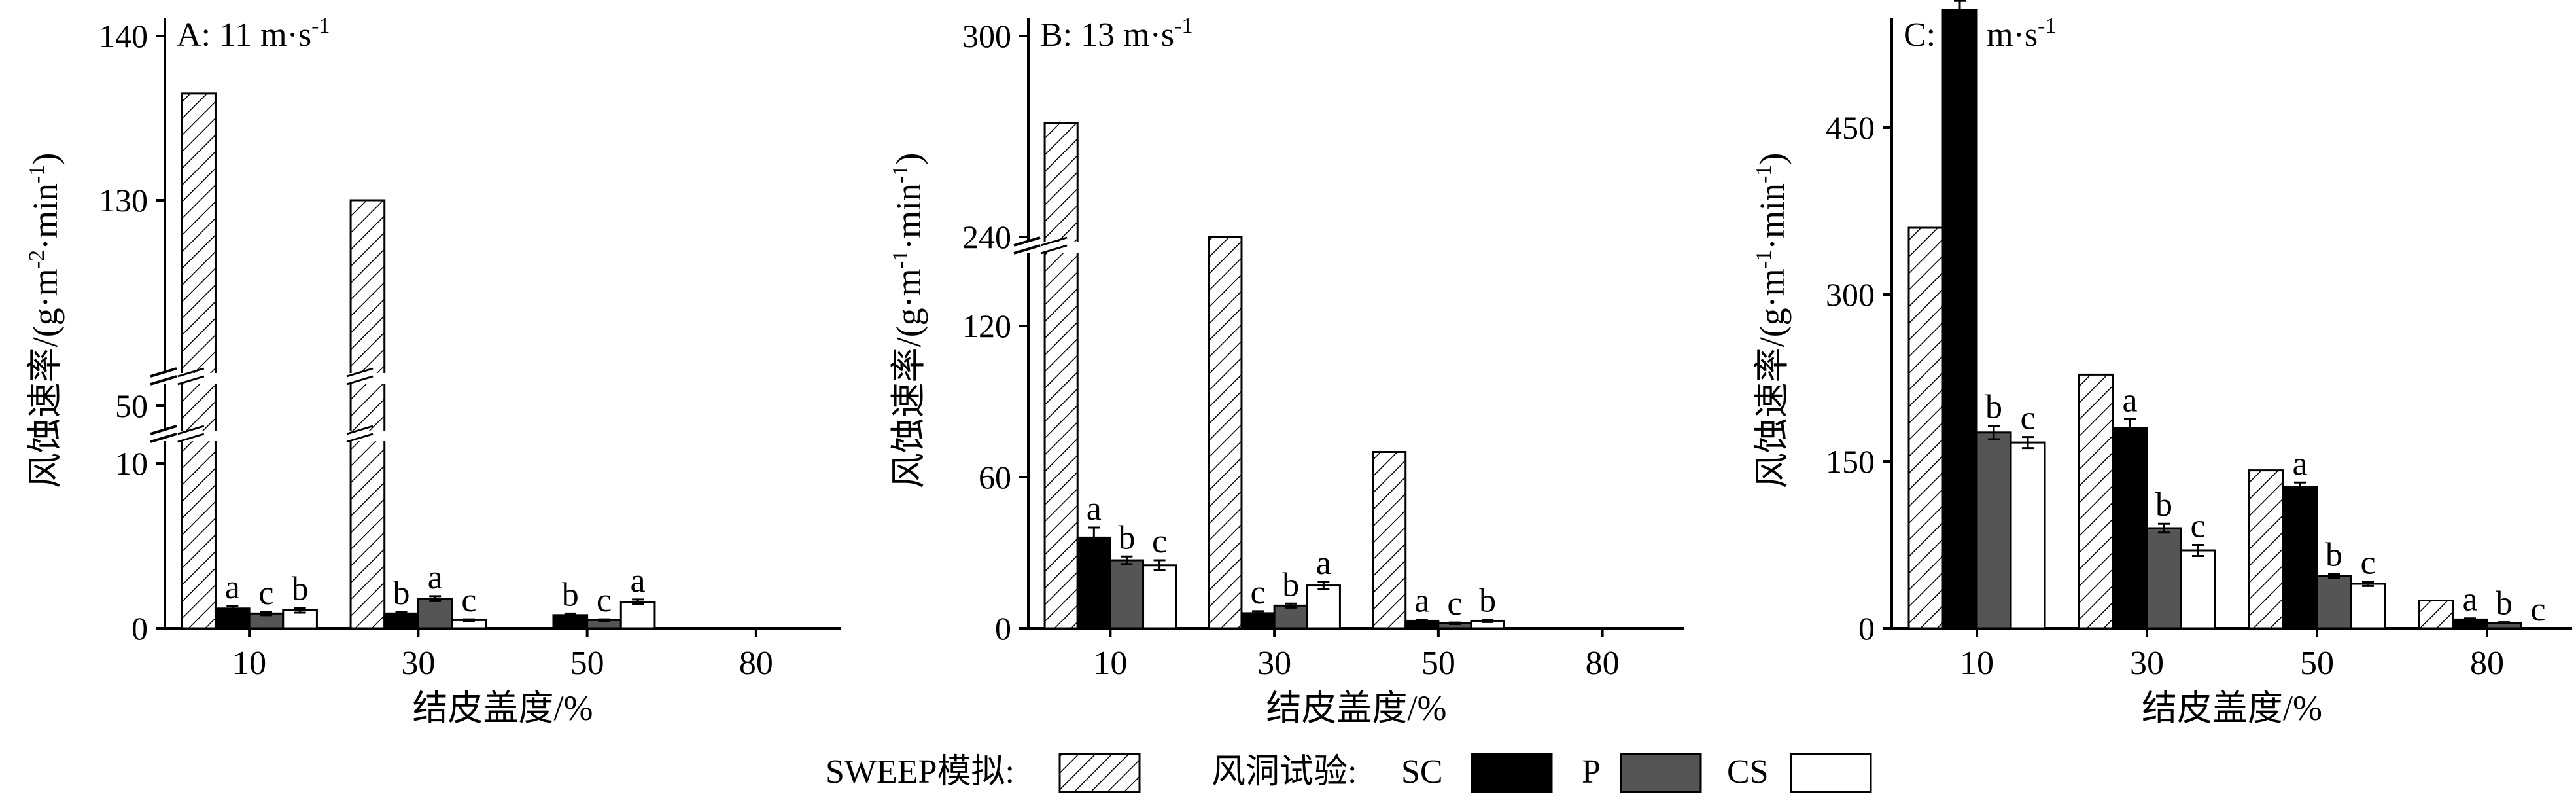  What do you see at coordinates (1851, 461) in the screenshot?
I see `y-tick-label: 150` at bounding box center [1851, 461].